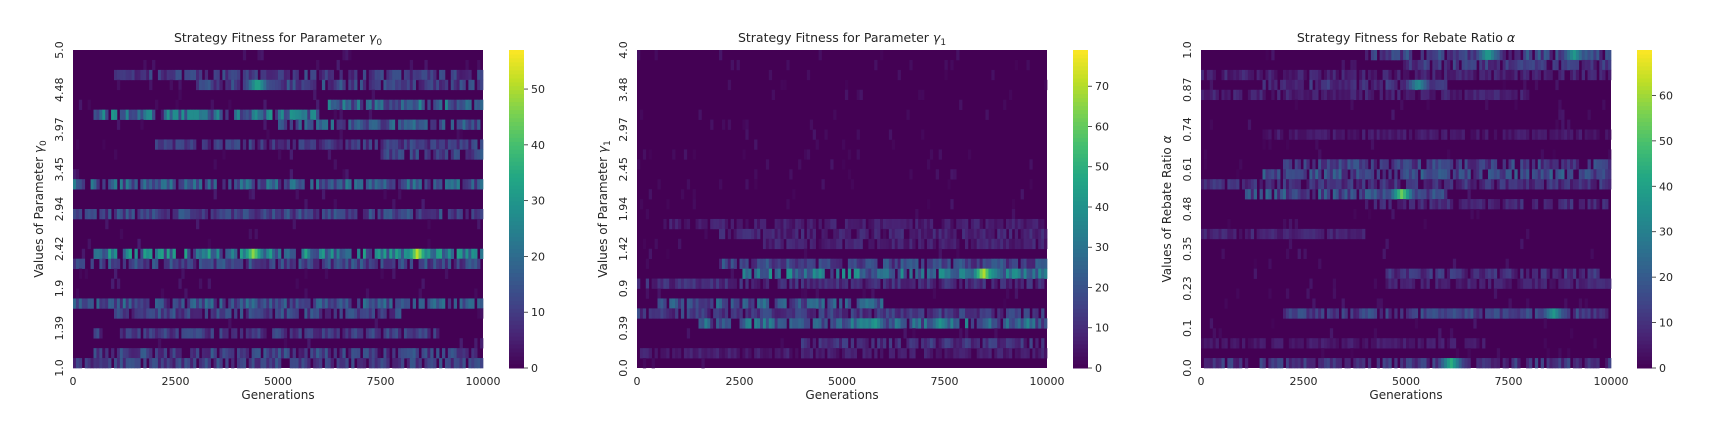  I want to click on y-axis-label-text: Values of Rebate Ratio, so click(1167, 212).